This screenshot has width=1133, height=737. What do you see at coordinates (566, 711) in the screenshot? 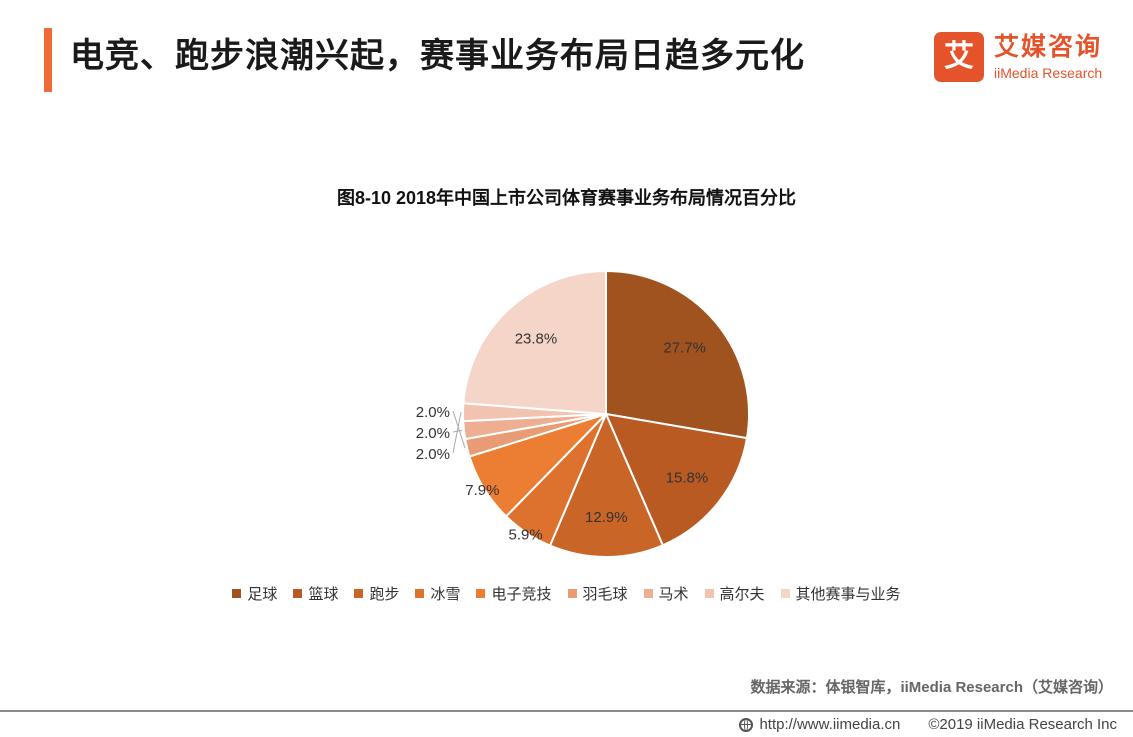
I see `footer-divider` at bounding box center [566, 711].